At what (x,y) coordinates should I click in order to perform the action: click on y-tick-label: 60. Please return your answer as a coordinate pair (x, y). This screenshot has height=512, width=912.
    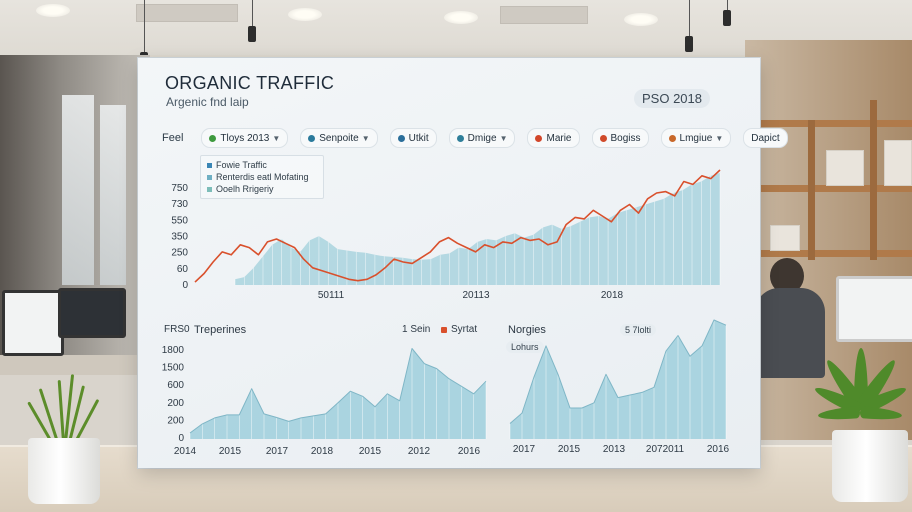
    Looking at the image, I should click on (183, 269).